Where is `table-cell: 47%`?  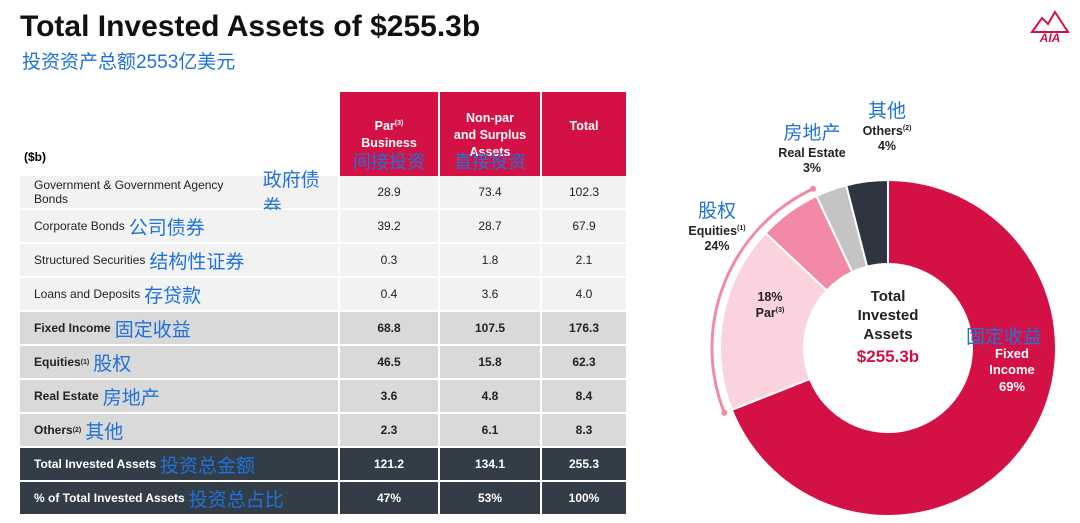 table-cell: 47% is located at coordinates (389, 498).